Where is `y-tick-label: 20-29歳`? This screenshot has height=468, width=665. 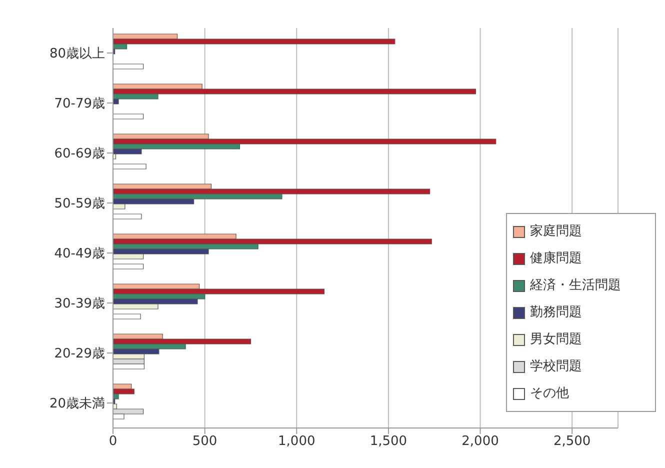 y-tick-label: 20-29歳 is located at coordinates (79, 354).